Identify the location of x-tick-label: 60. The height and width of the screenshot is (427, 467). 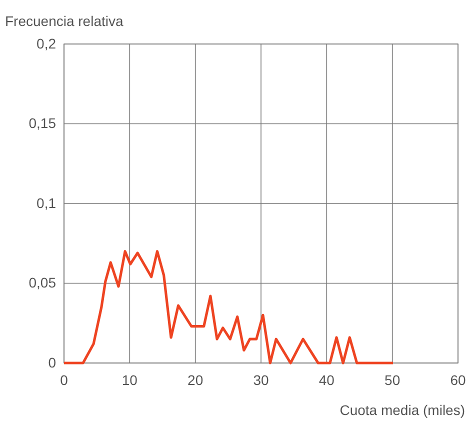
(458, 380).